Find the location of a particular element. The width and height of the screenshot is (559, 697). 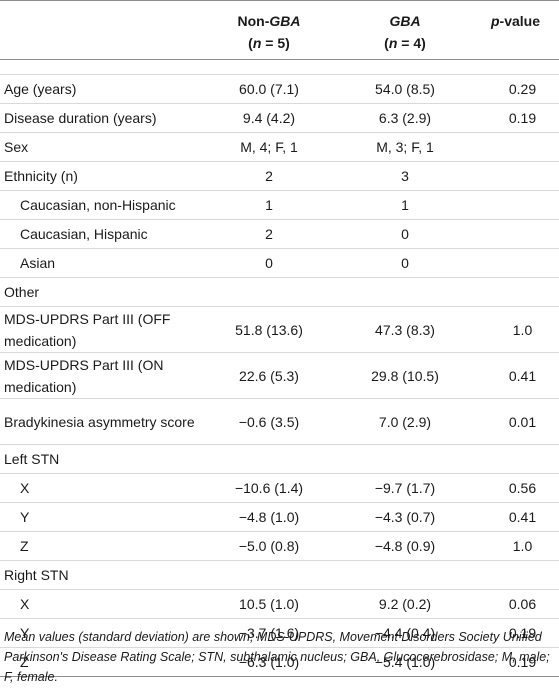

non-gba-value: M, 4; F, 1 is located at coordinates (269, 147).